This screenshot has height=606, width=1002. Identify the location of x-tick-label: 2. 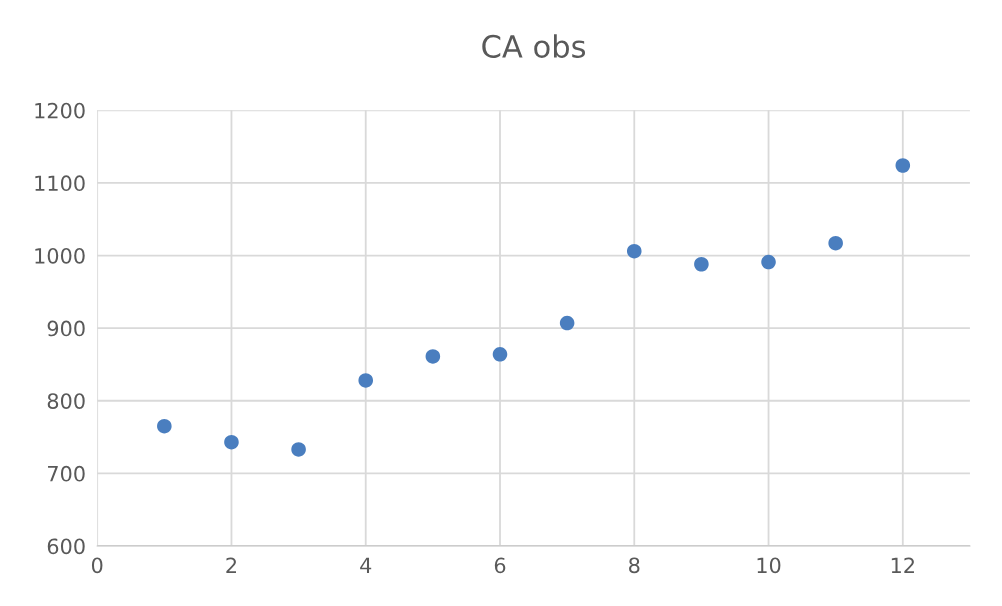
(231, 565).